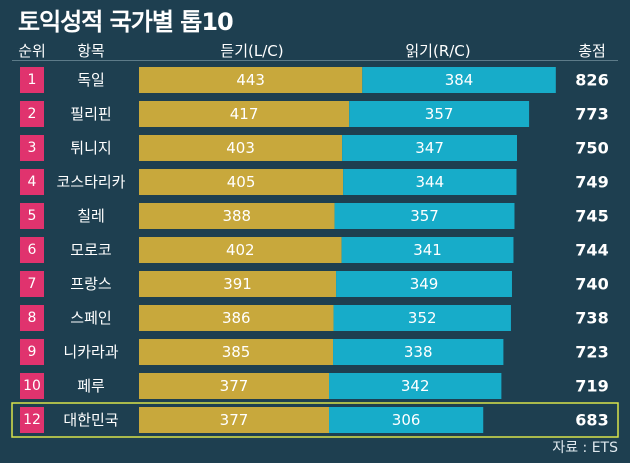 This screenshot has width=630, height=463. What do you see at coordinates (591, 318) in the screenshot?
I see `total-value: 738` at bounding box center [591, 318].